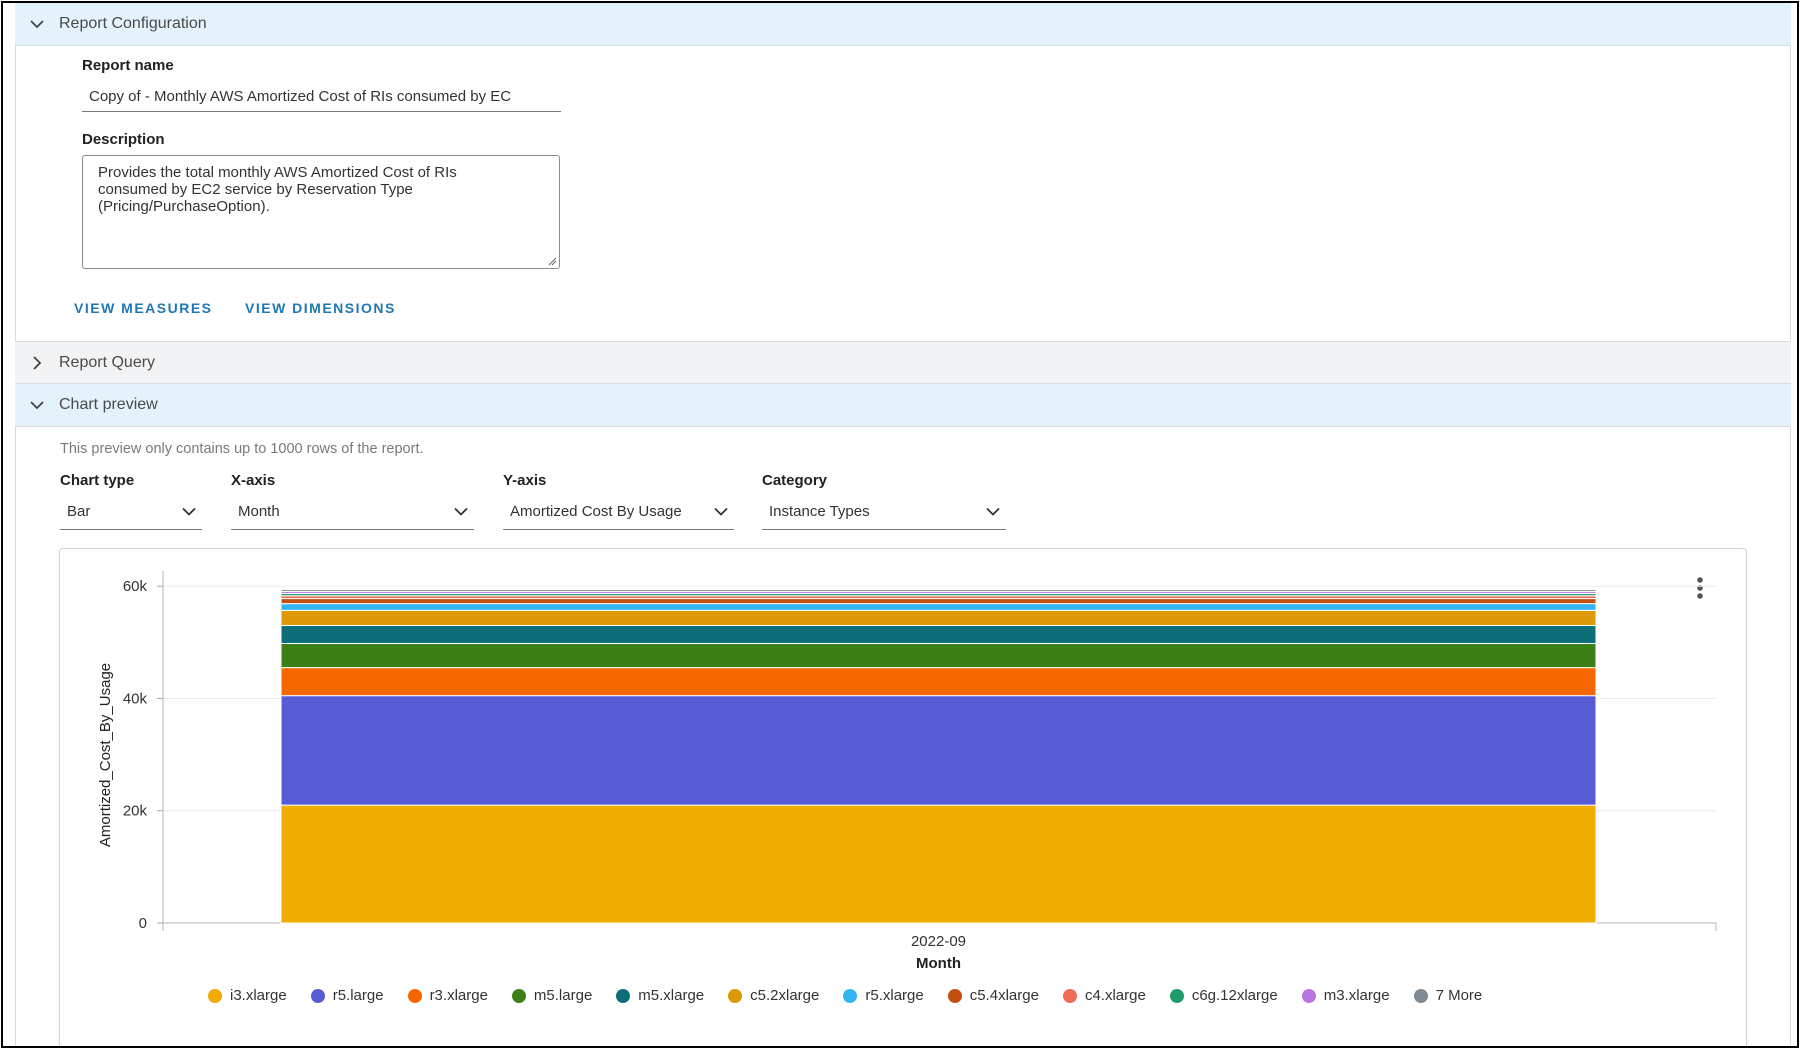 This screenshot has height=1051, width=1802. I want to click on chevron-right-icon, so click(37, 362).